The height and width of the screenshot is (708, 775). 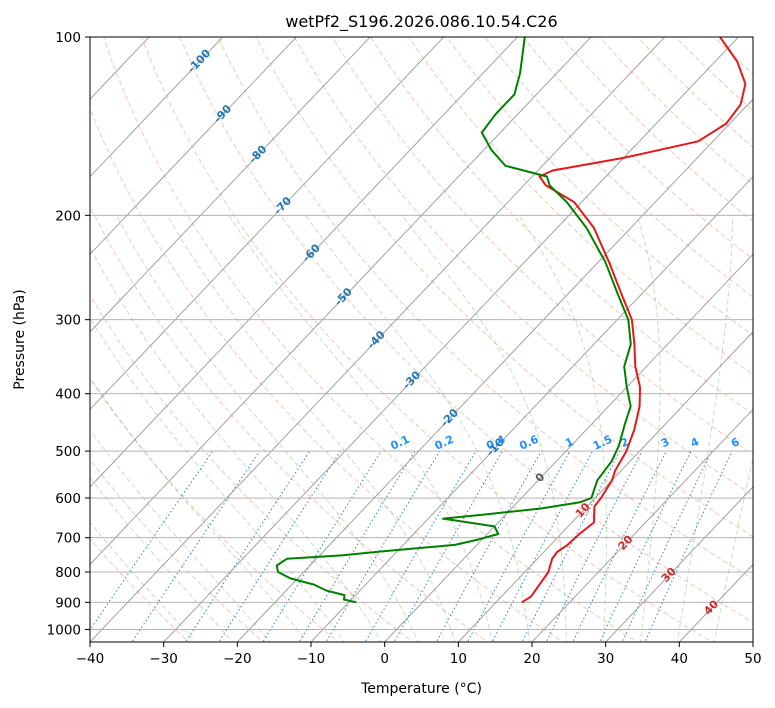 I want to click on y-tick-label: 800, so click(x=68, y=573).